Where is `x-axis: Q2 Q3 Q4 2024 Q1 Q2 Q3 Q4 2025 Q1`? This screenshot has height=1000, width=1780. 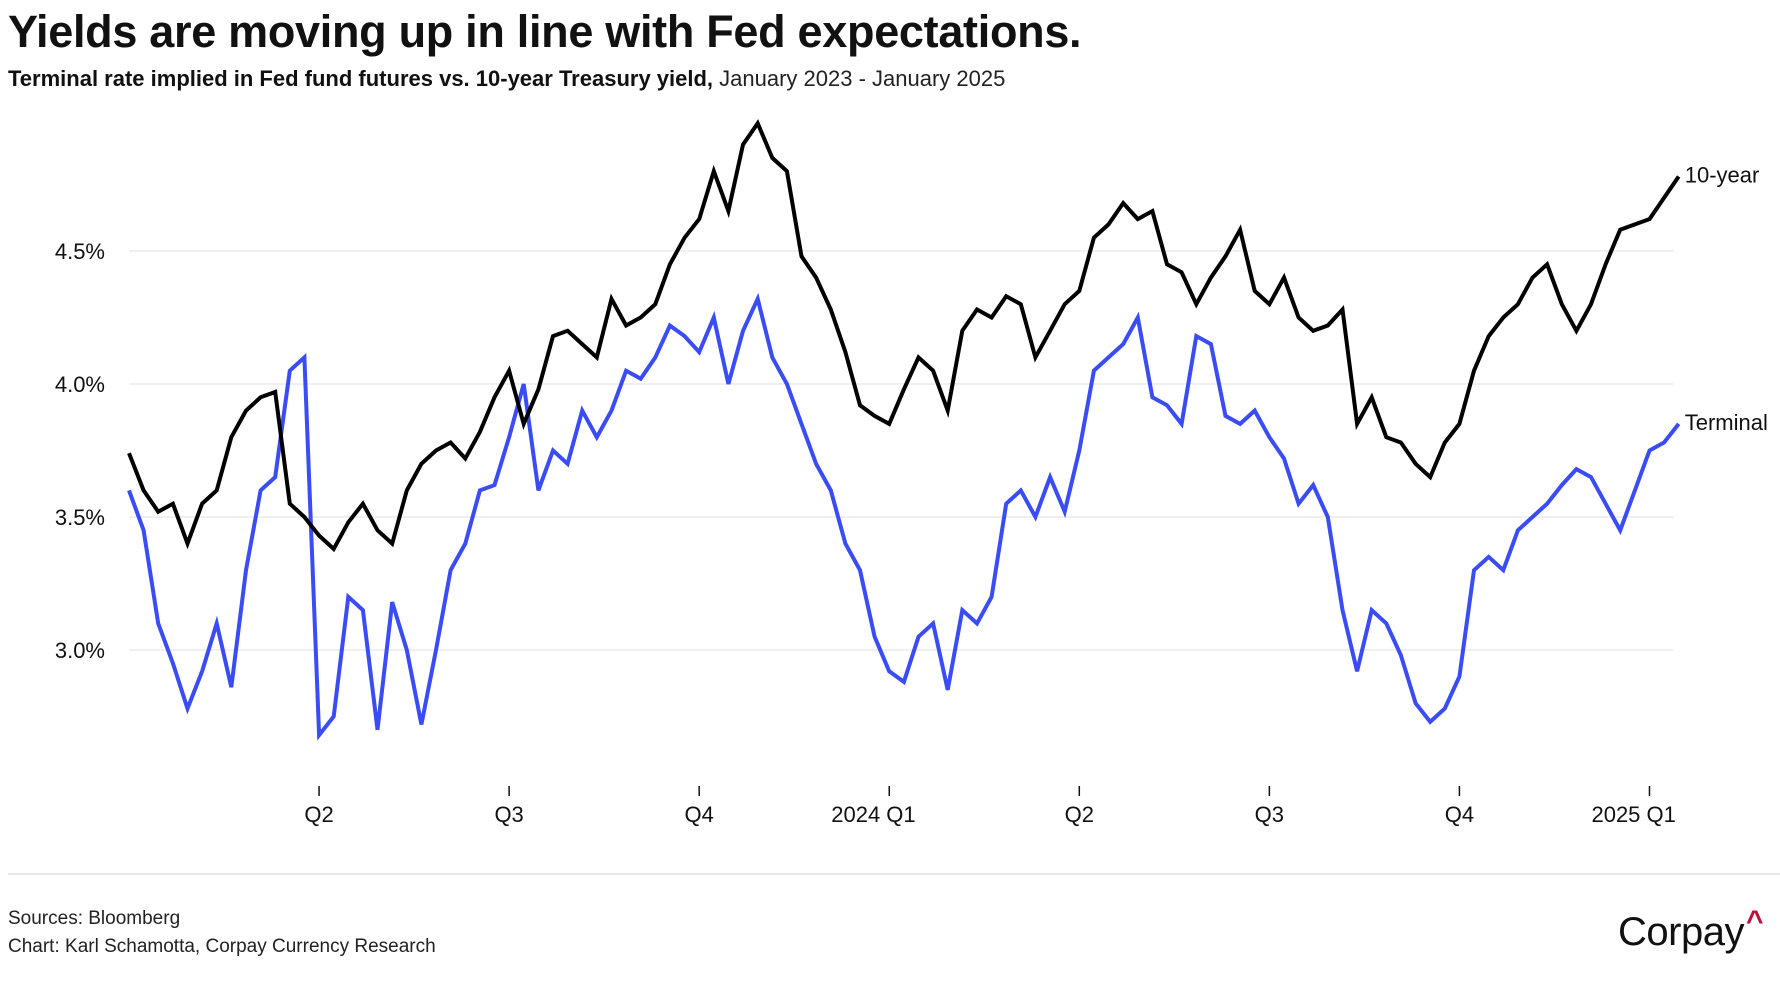
x-axis: Q2 Q3 Q4 2024 Q1 Q2 Q3 Q4 2025 Q1 is located at coordinates (990, 806).